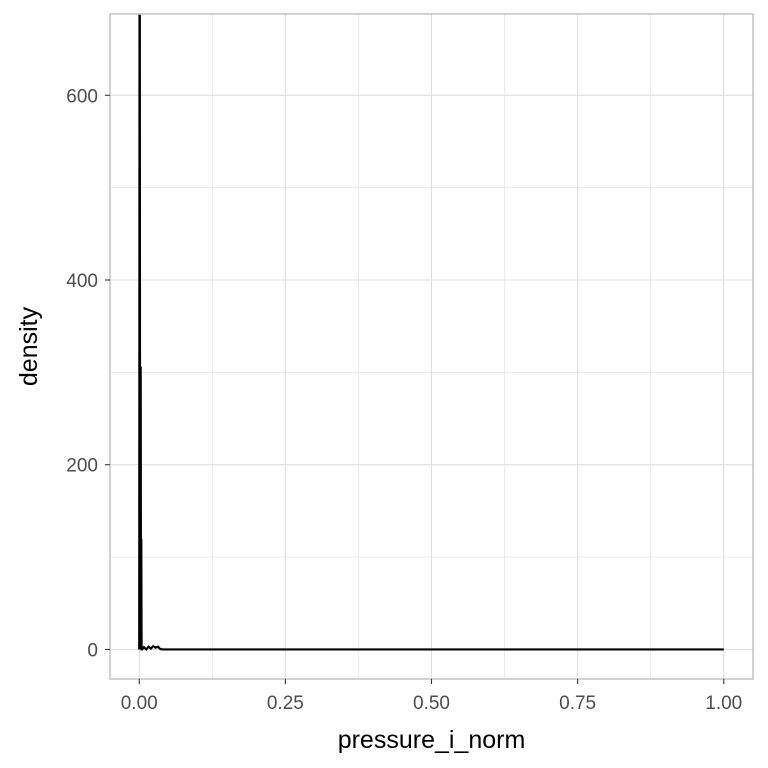 This screenshot has height=768, width=768. What do you see at coordinates (285, 703) in the screenshot?
I see `x-tick-label: 0.25` at bounding box center [285, 703].